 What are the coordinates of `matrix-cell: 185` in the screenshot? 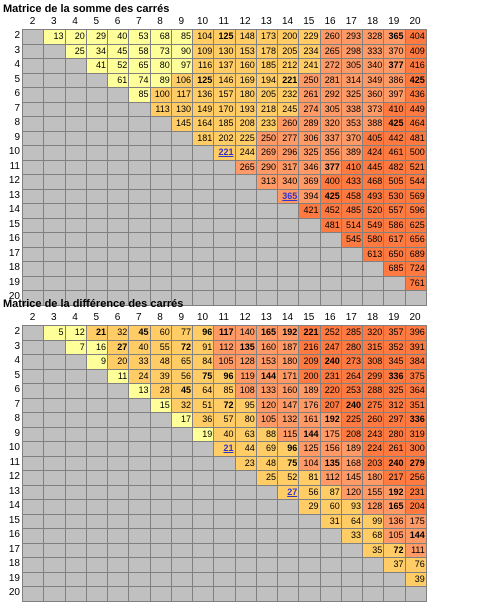 It's located at (266, 66).